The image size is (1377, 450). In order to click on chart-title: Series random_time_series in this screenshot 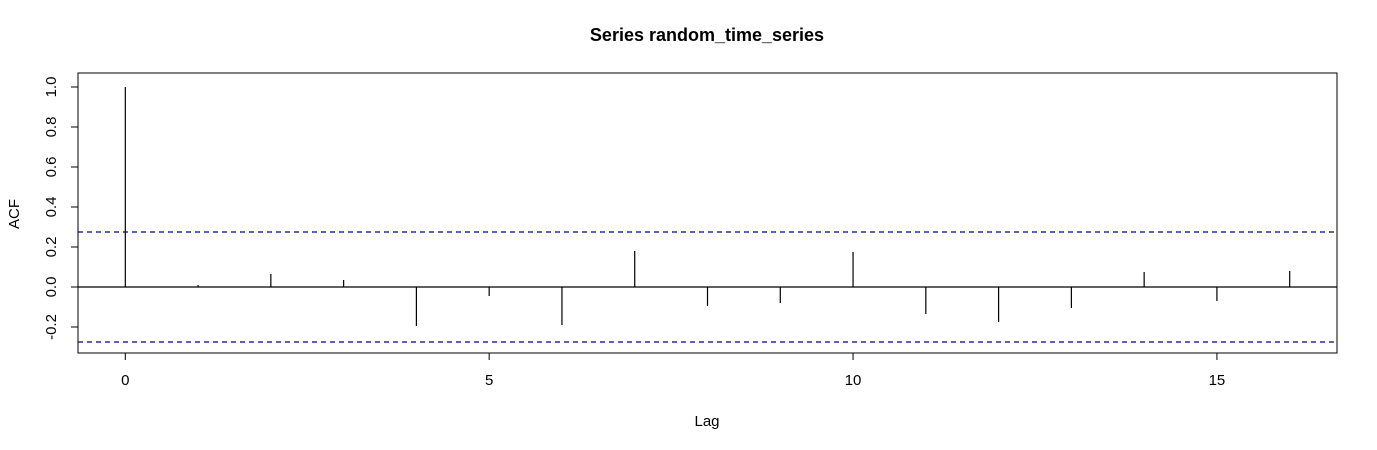, I will do `click(707, 35)`.